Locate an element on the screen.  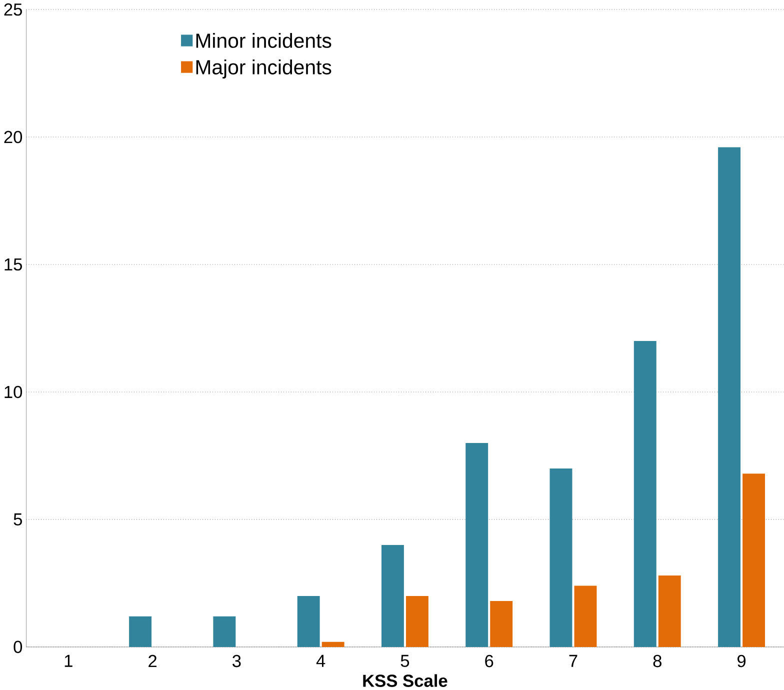
x-tick-label: 9 is located at coordinates (742, 661).